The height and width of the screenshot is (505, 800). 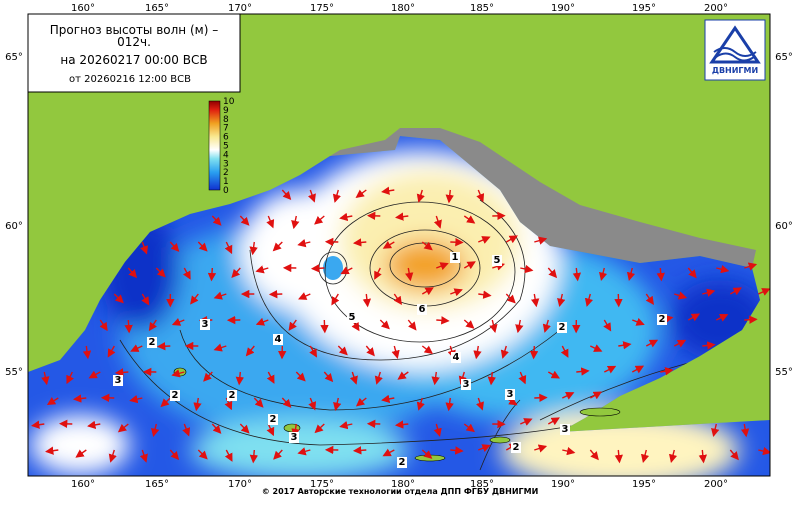 I want to click on colorbar-tick-label: 9, so click(x=226, y=111).